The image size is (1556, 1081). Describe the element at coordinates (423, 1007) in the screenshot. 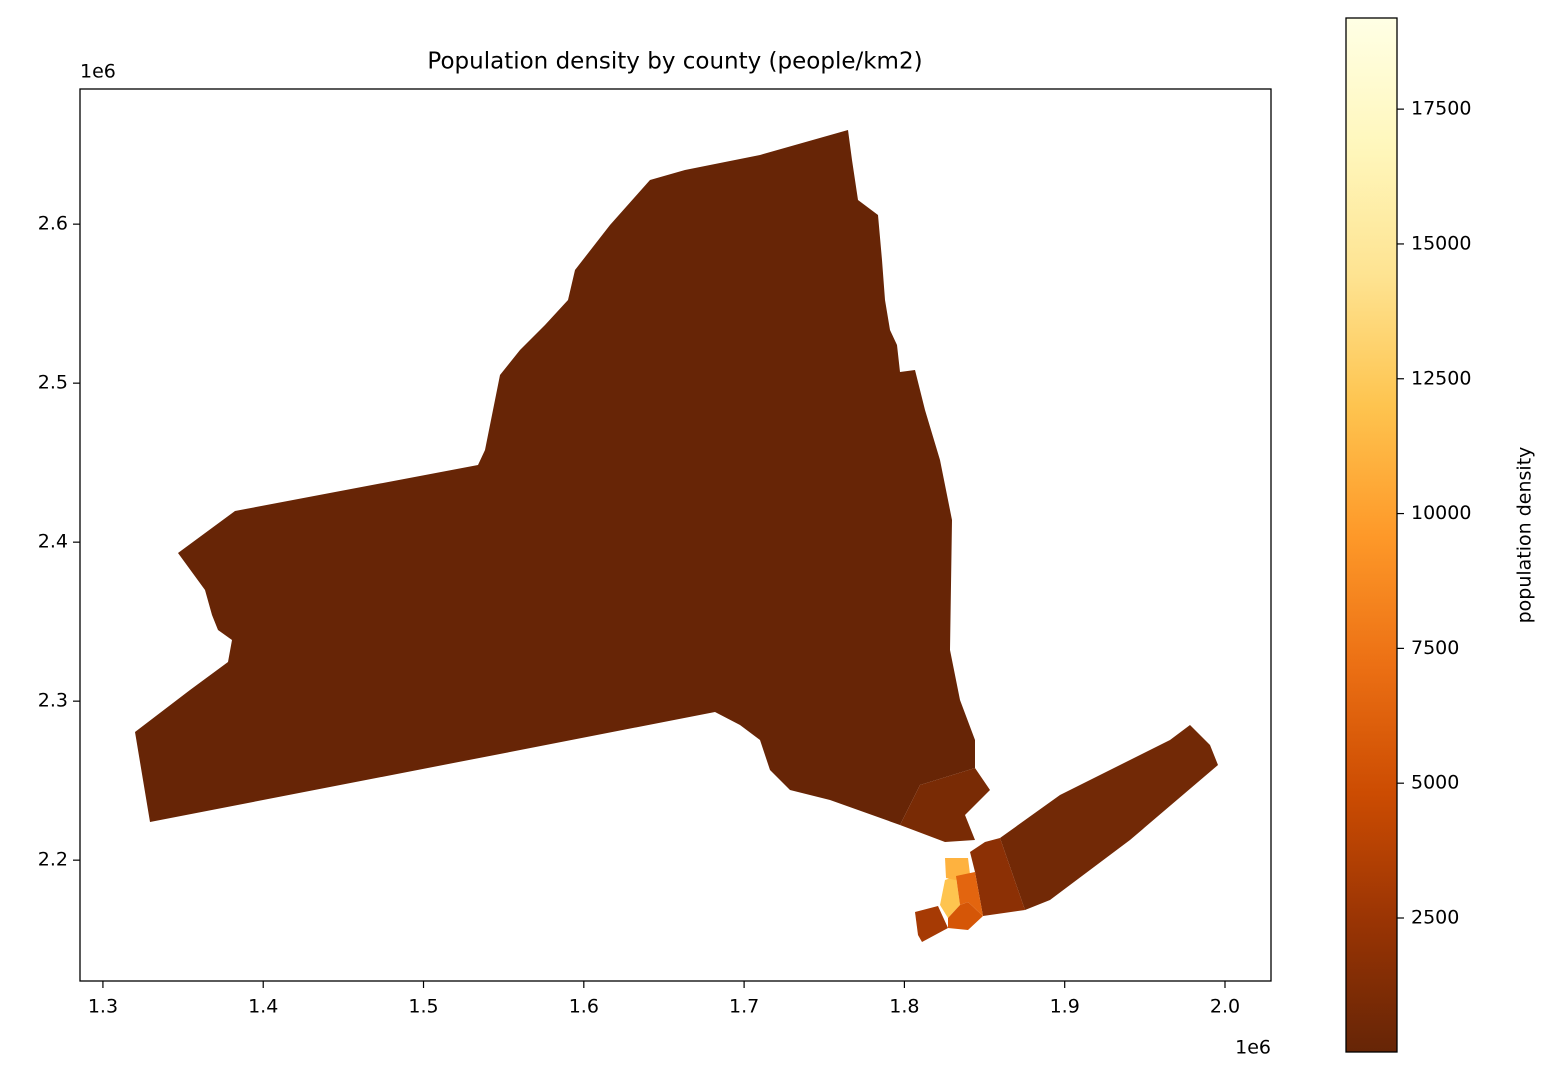

I see `x-tick-label: 1.5` at that location.